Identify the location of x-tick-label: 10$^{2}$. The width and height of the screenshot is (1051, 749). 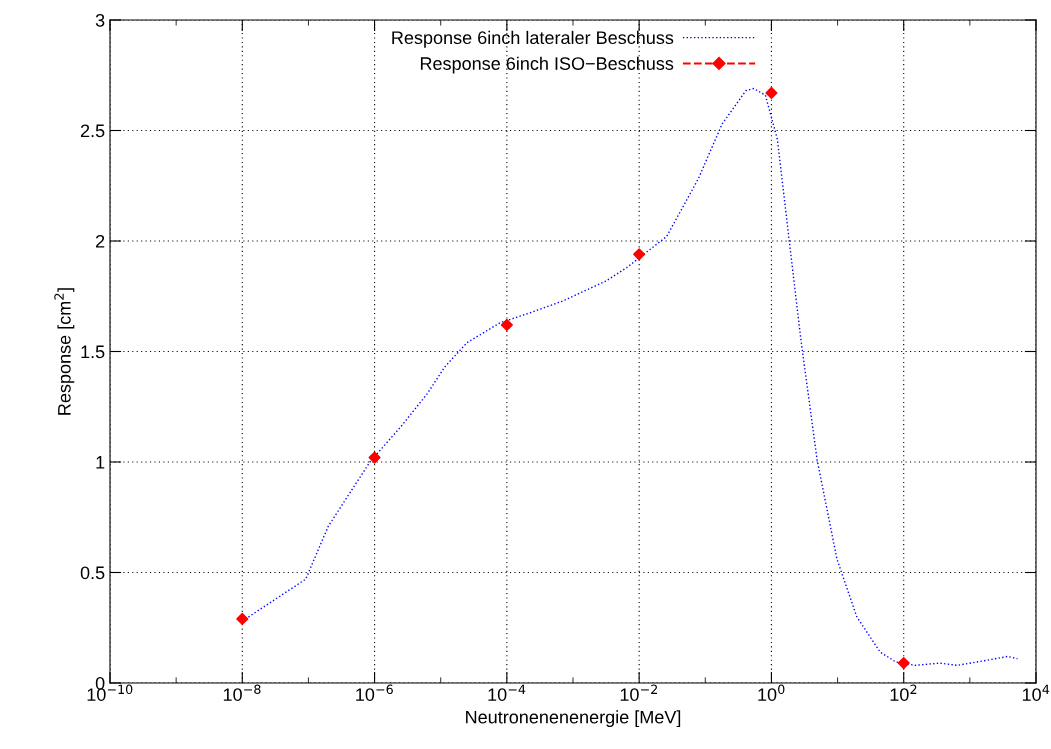
(903, 692).